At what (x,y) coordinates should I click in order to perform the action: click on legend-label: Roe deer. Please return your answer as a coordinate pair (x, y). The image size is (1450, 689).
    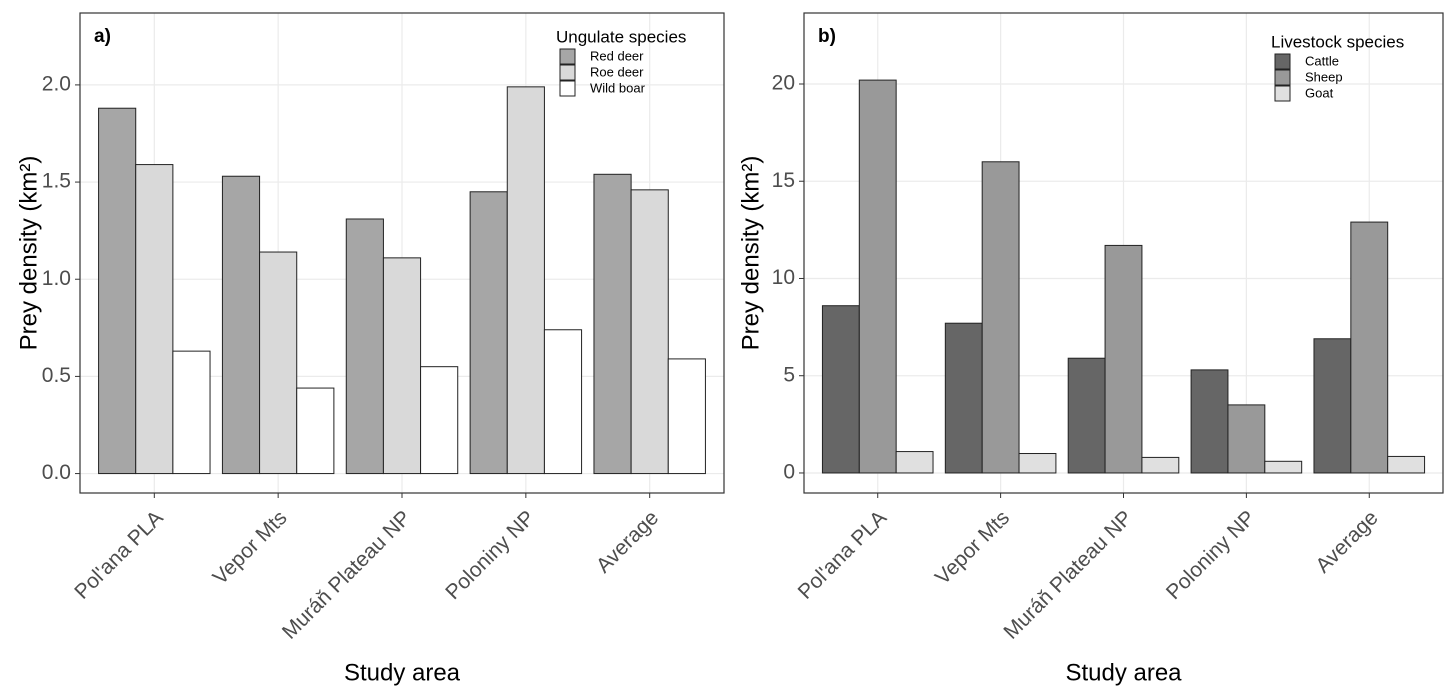
    Looking at the image, I should click on (617, 71).